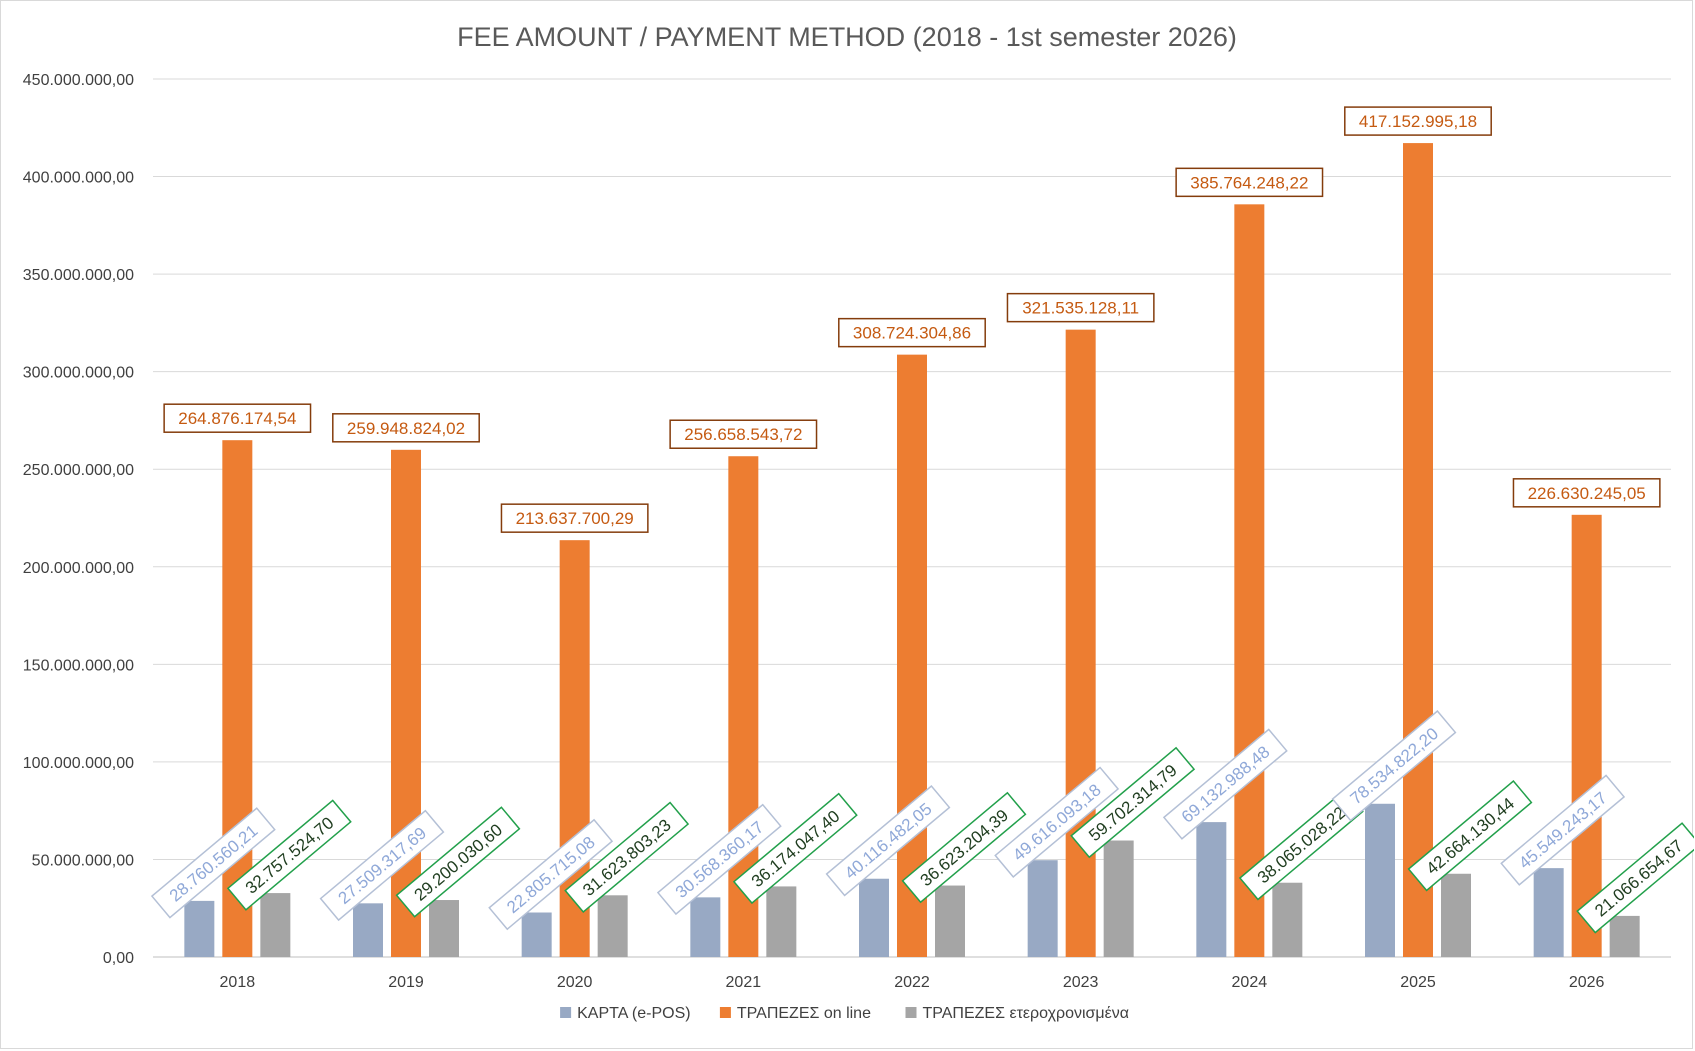 Image resolution: width=1695 pixels, height=1051 pixels. What do you see at coordinates (118, 958) in the screenshot?
I see `y-tick-label: 0,00` at bounding box center [118, 958].